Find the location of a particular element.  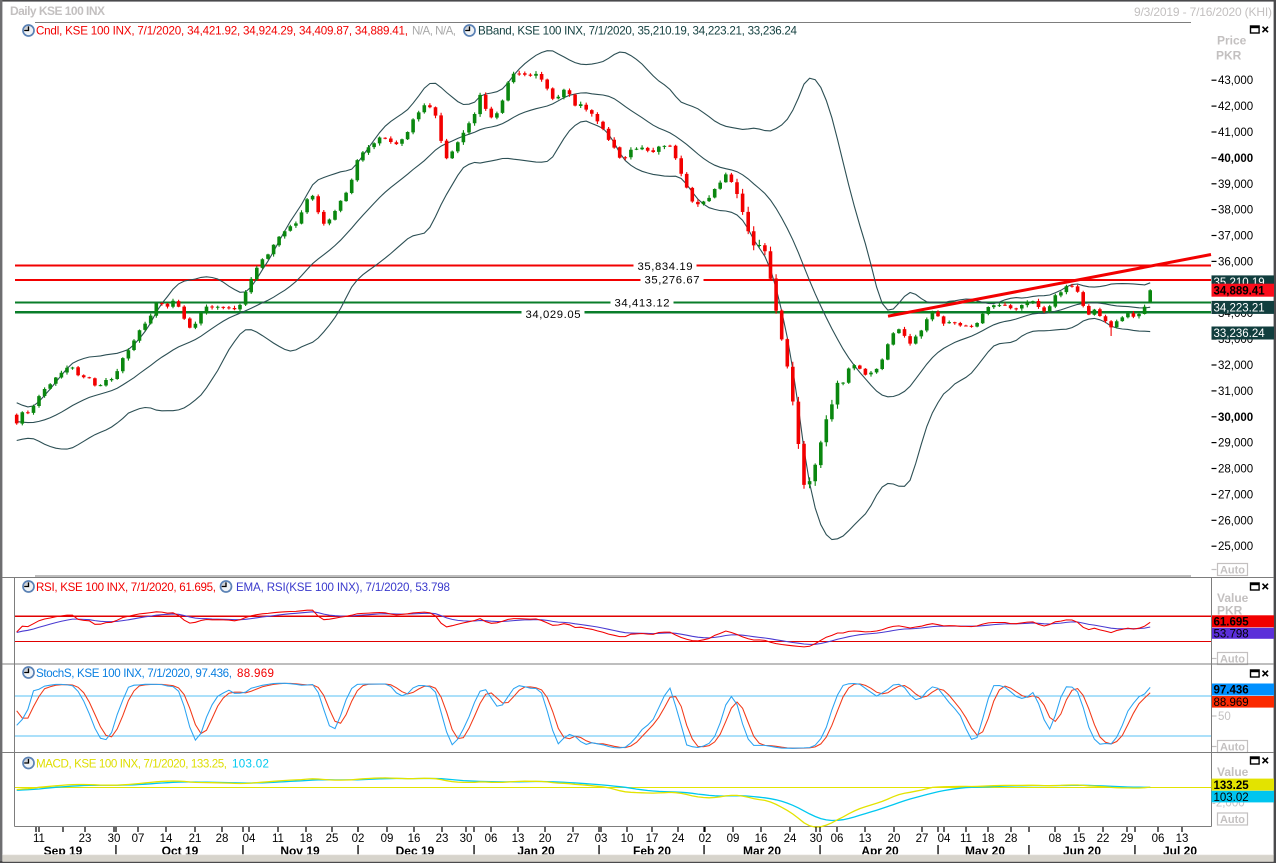

svg-text: 50 is located at coordinates (1224, 717).